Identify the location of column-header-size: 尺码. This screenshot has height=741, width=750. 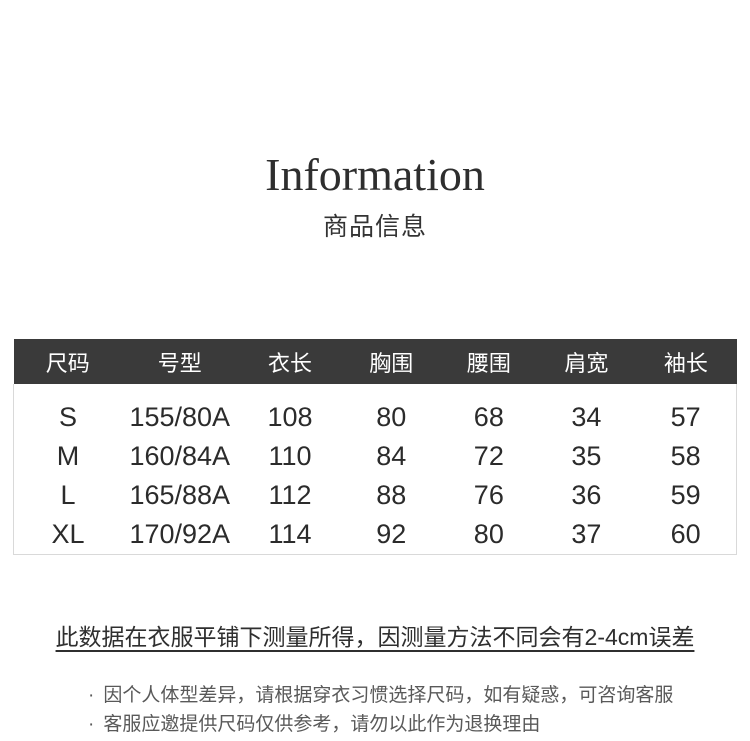
(67, 361).